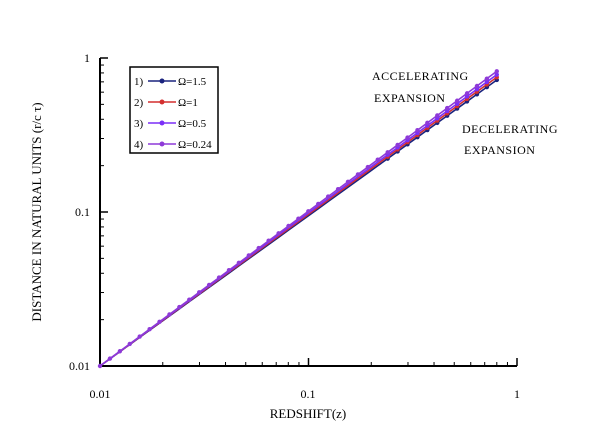 The height and width of the screenshot is (438, 597). I want to click on y-axis-title: DISTANCE IN NATURAL UNITS (r/c τ), so click(36, 211).